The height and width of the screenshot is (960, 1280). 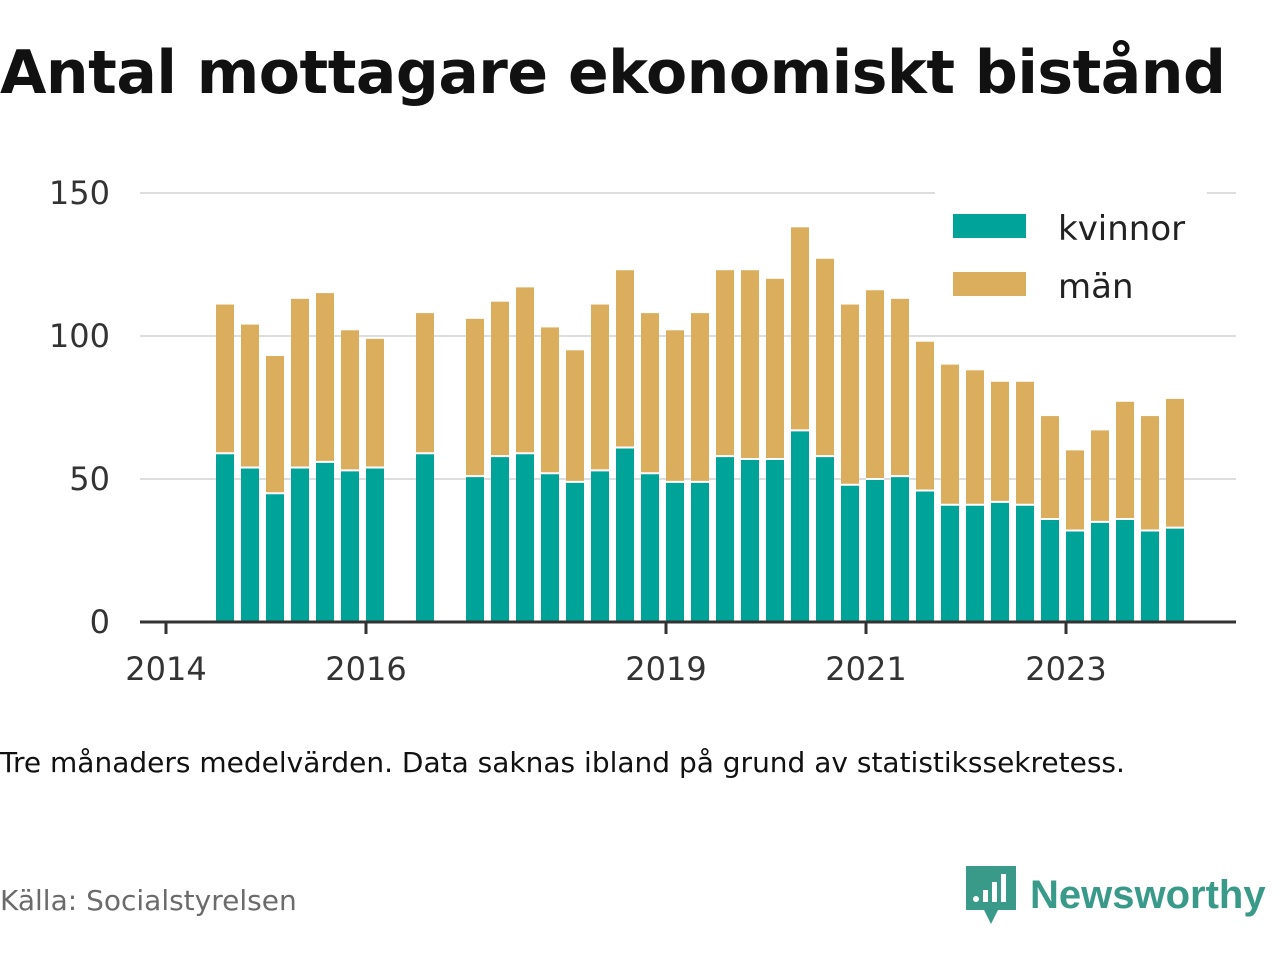 What do you see at coordinates (1025, 563) in the screenshot?
I see `bar-kvinnor-2022-Q2` at bounding box center [1025, 563].